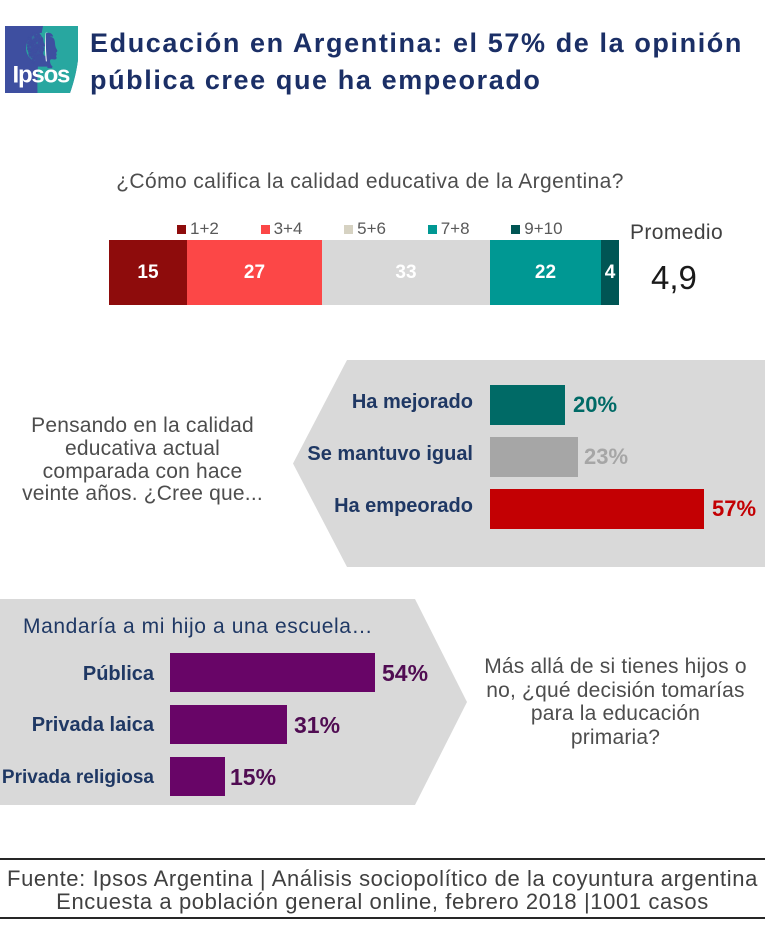  I want to click on svg-text: Ipsos, so click(42, 75).